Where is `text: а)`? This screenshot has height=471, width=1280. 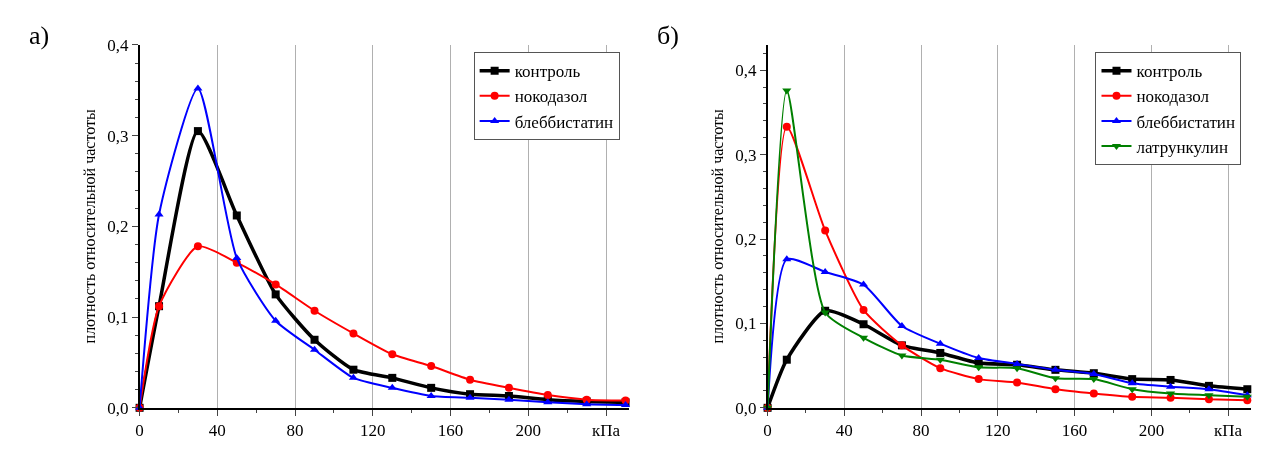 text: а) is located at coordinates (39, 35).